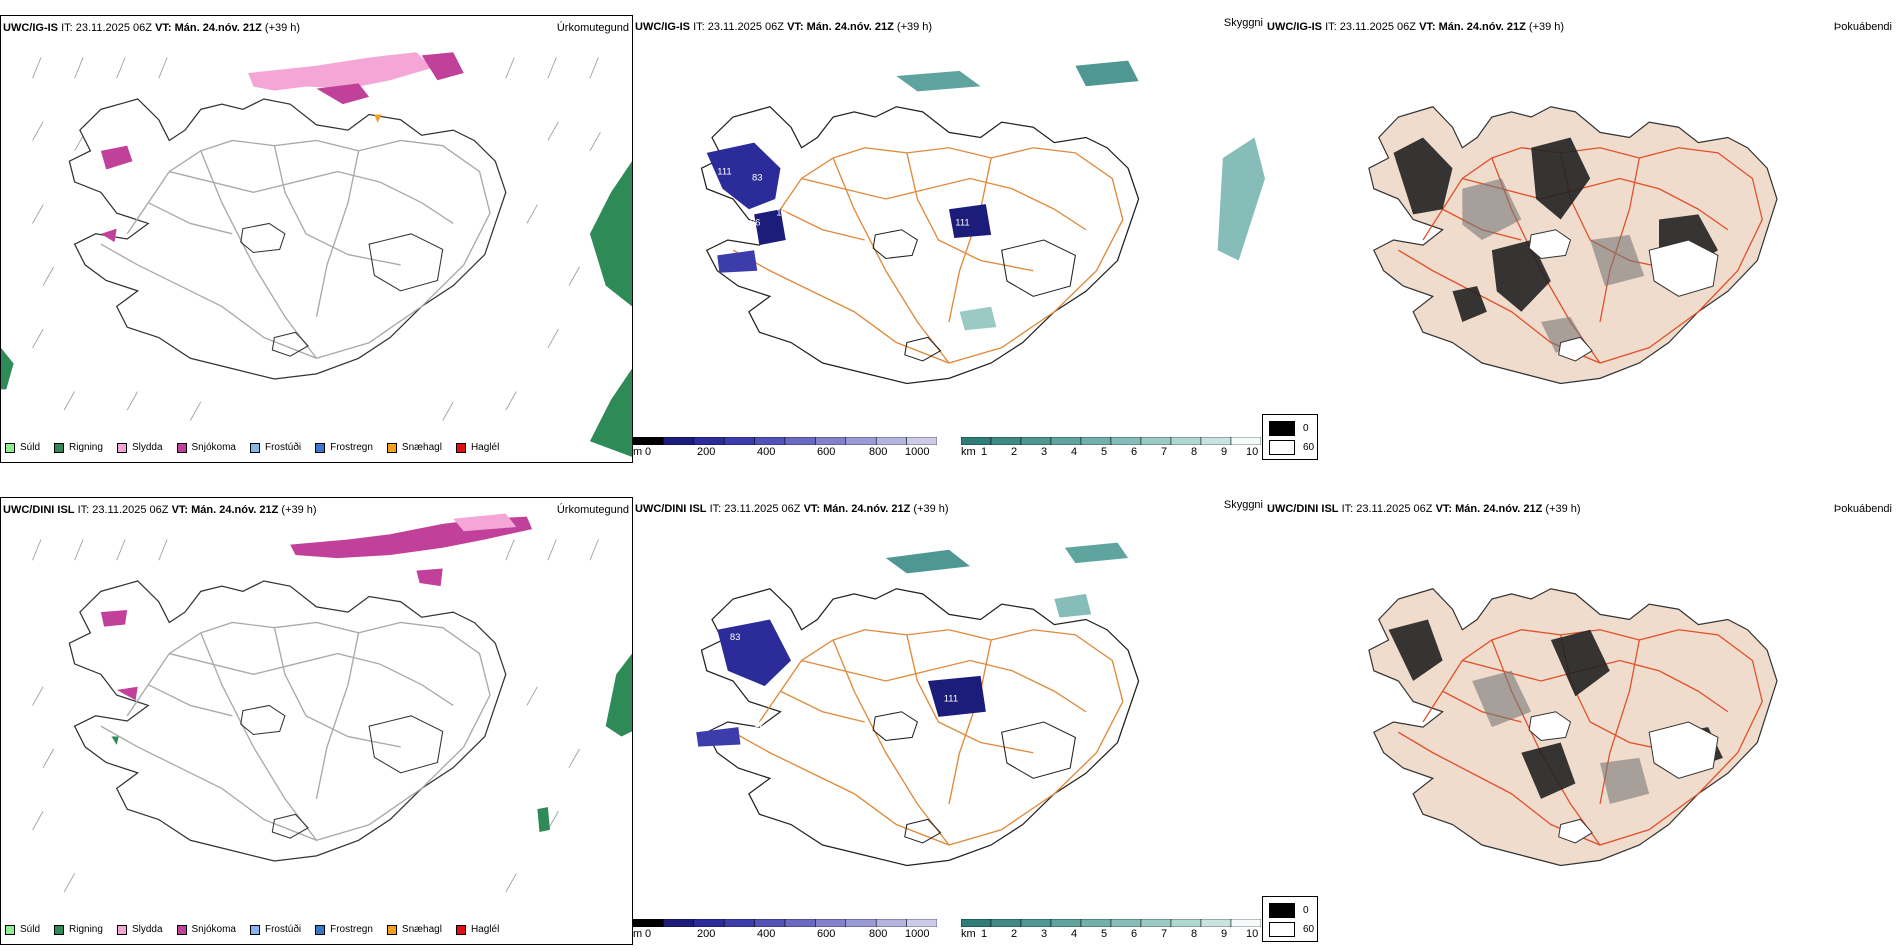  I want to click on ceiling-label: 41, so click(680, 268).